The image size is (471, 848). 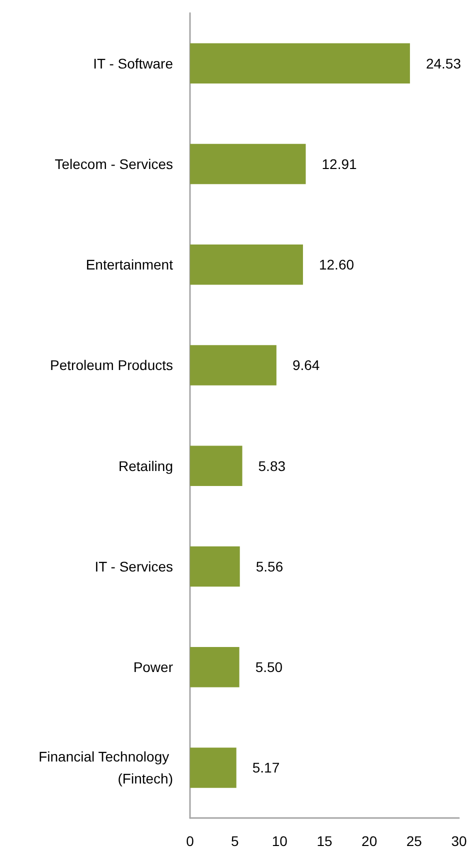 I want to click on x-tick-label: 5, so click(x=234, y=840).